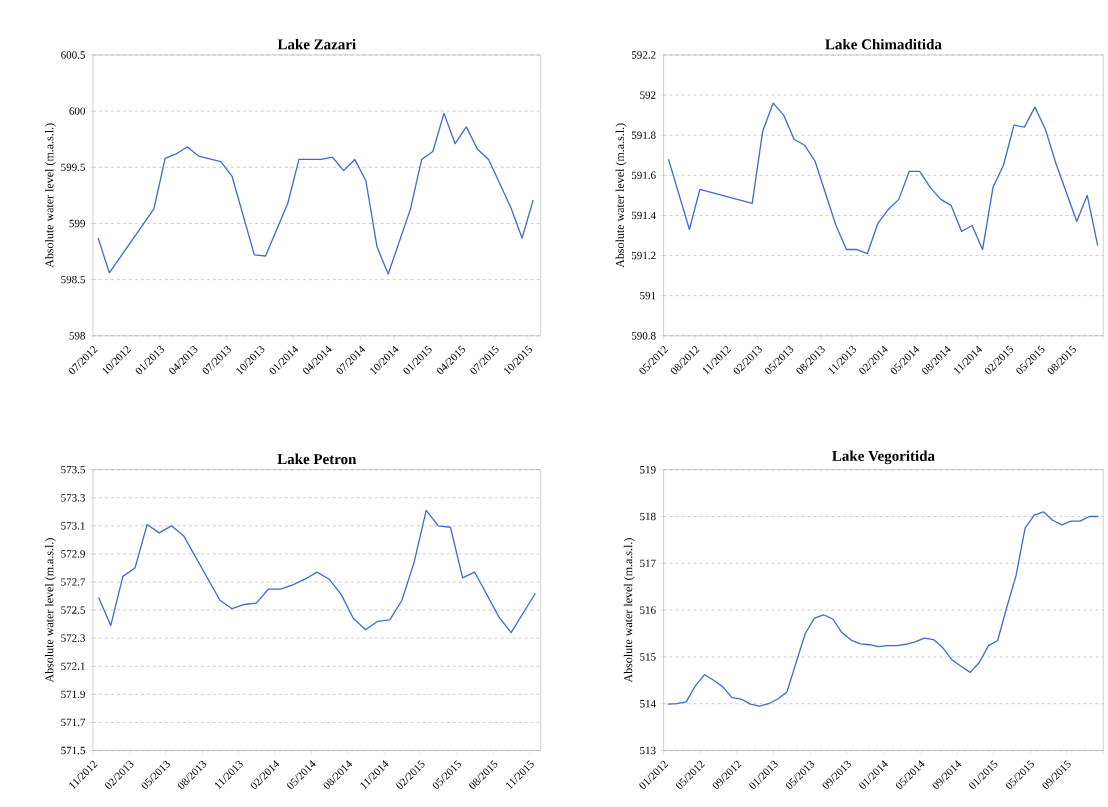 Image resolution: width=1108 pixels, height=807 pixels. What do you see at coordinates (77, 223) in the screenshot?
I see `y-tick-label: 599` at bounding box center [77, 223].